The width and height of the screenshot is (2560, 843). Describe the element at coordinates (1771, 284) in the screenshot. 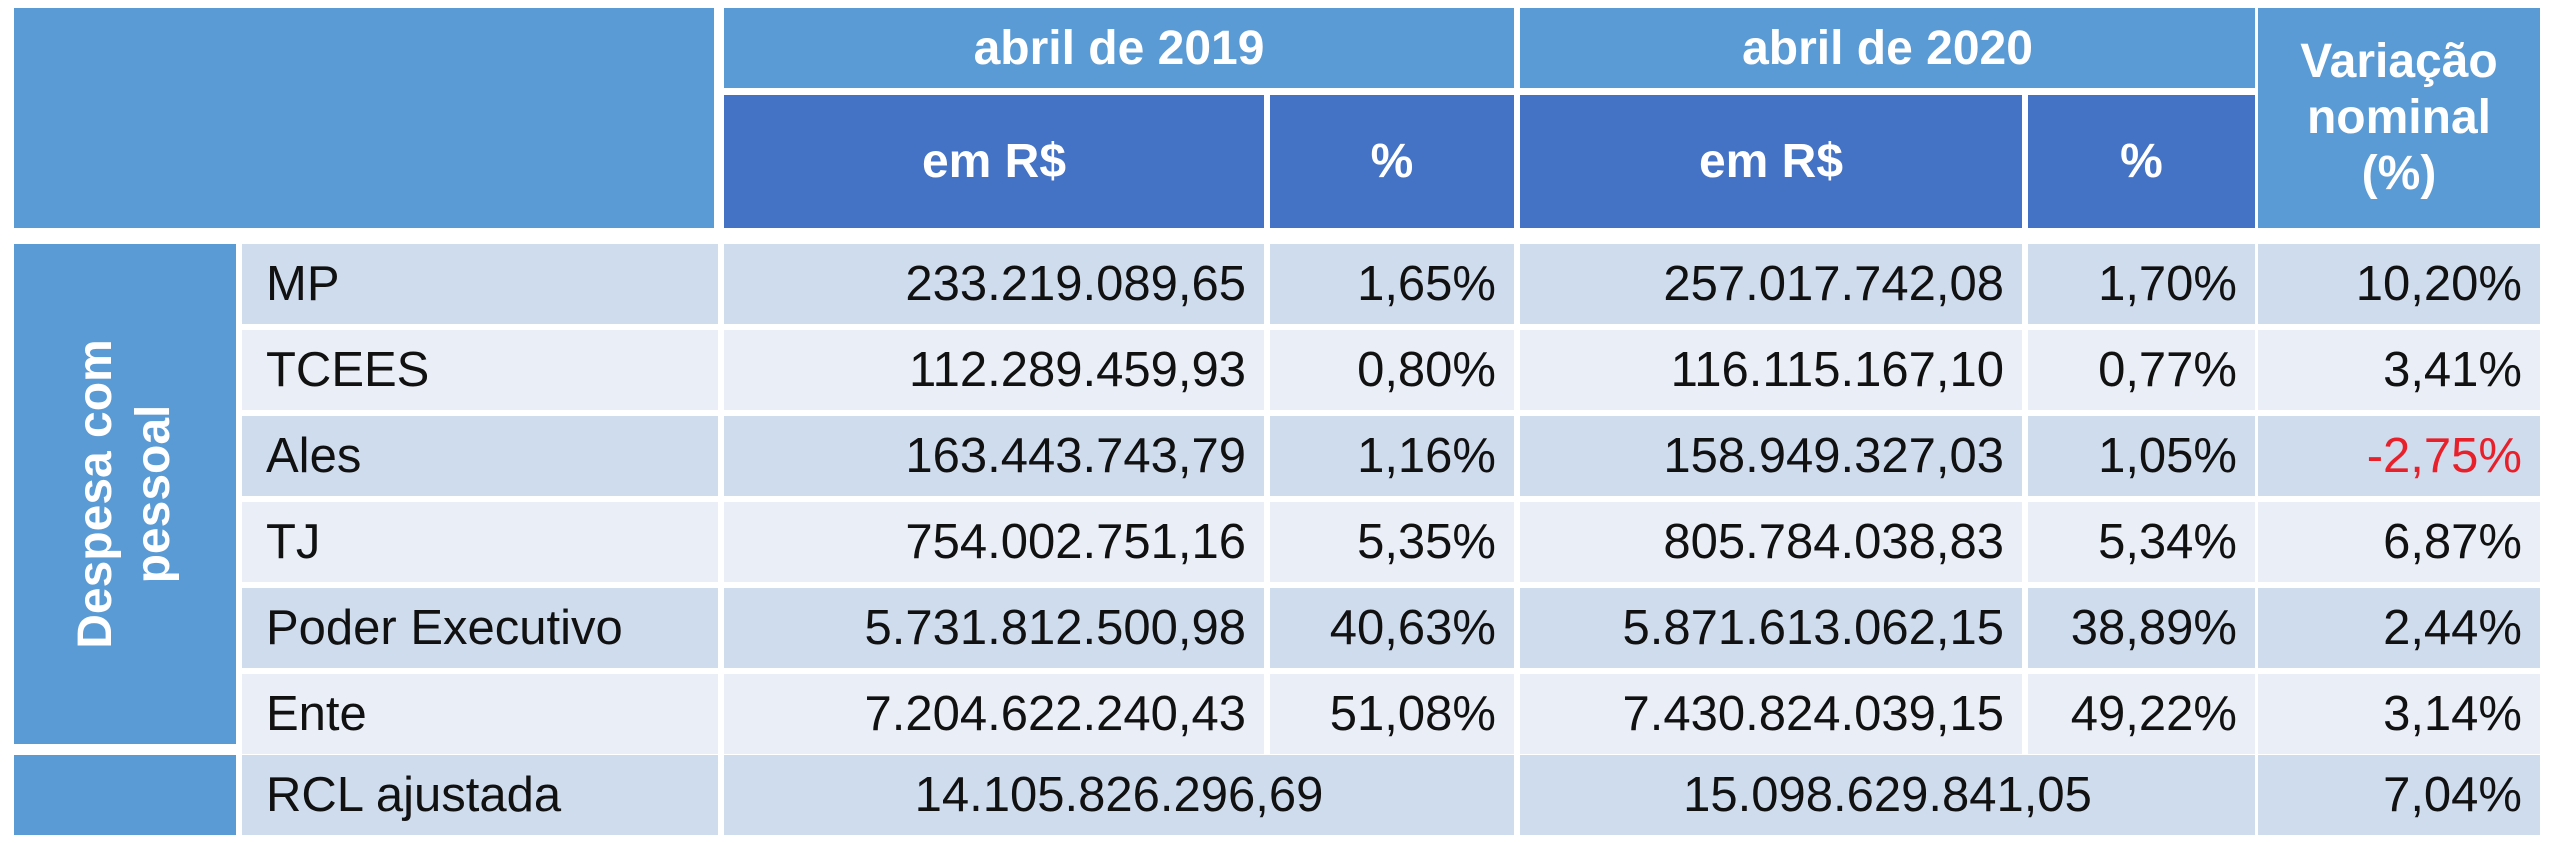

I see `row-rs-2020: 257.017.742,08` at that location.